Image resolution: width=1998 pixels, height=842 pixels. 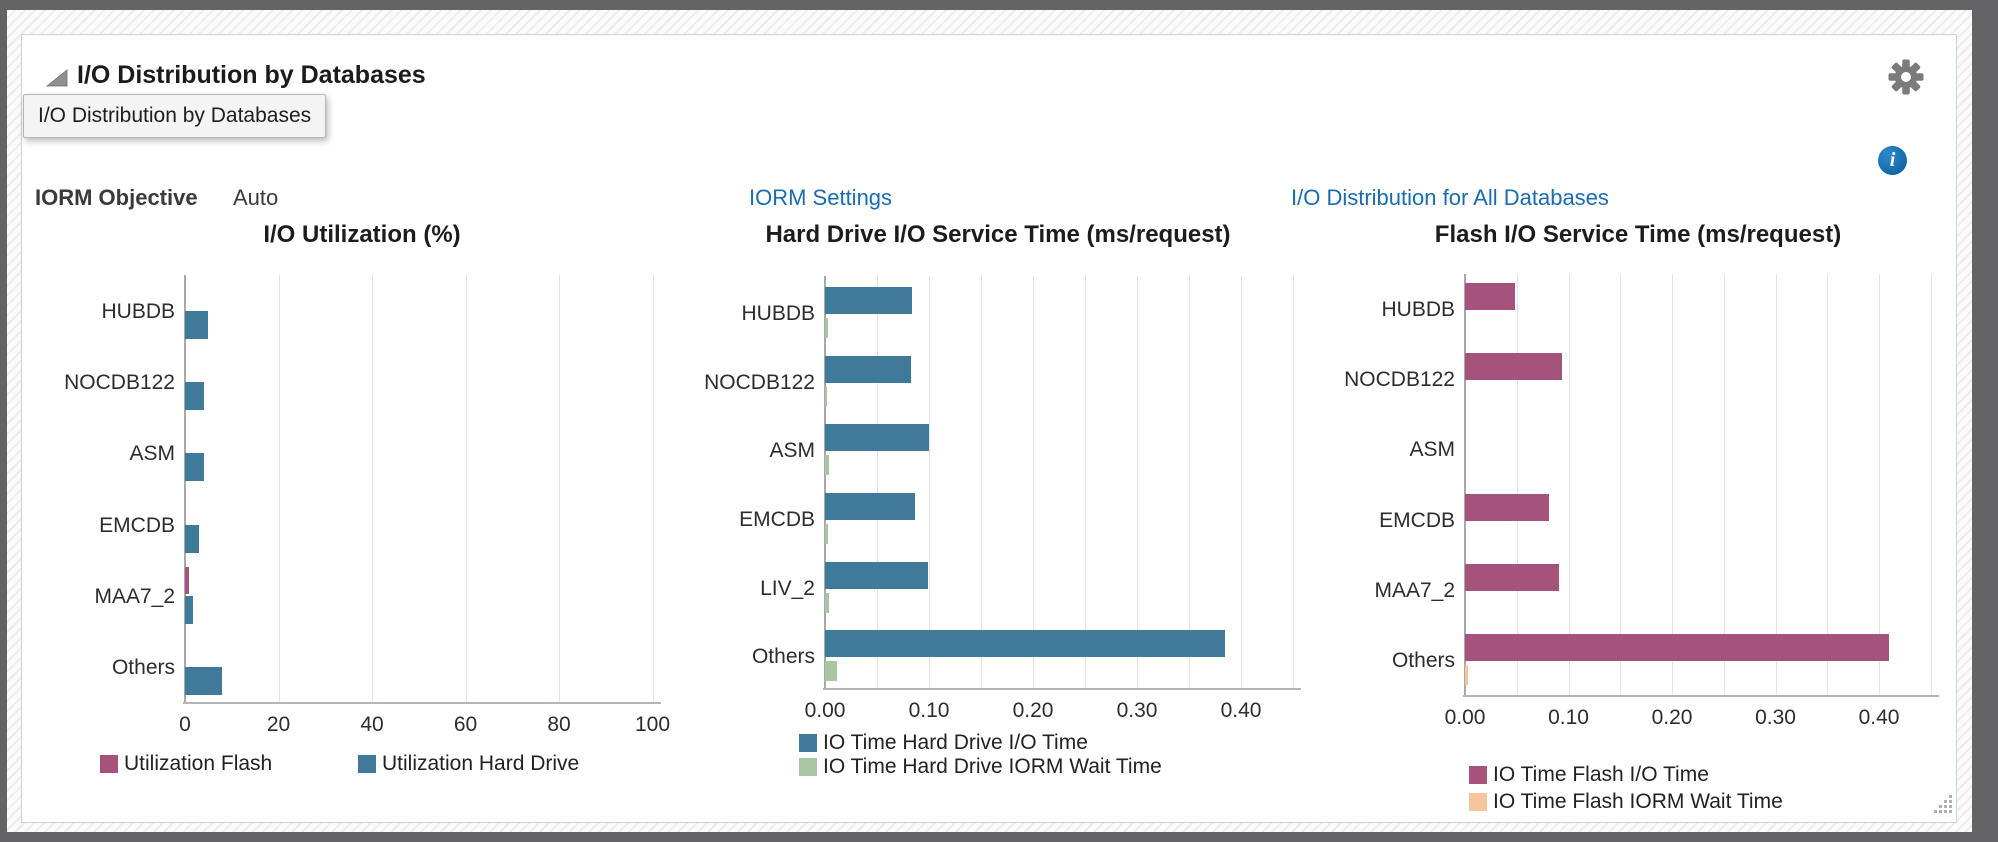 I want to click on resize-grip-icon, so click(x=1944, y=805).